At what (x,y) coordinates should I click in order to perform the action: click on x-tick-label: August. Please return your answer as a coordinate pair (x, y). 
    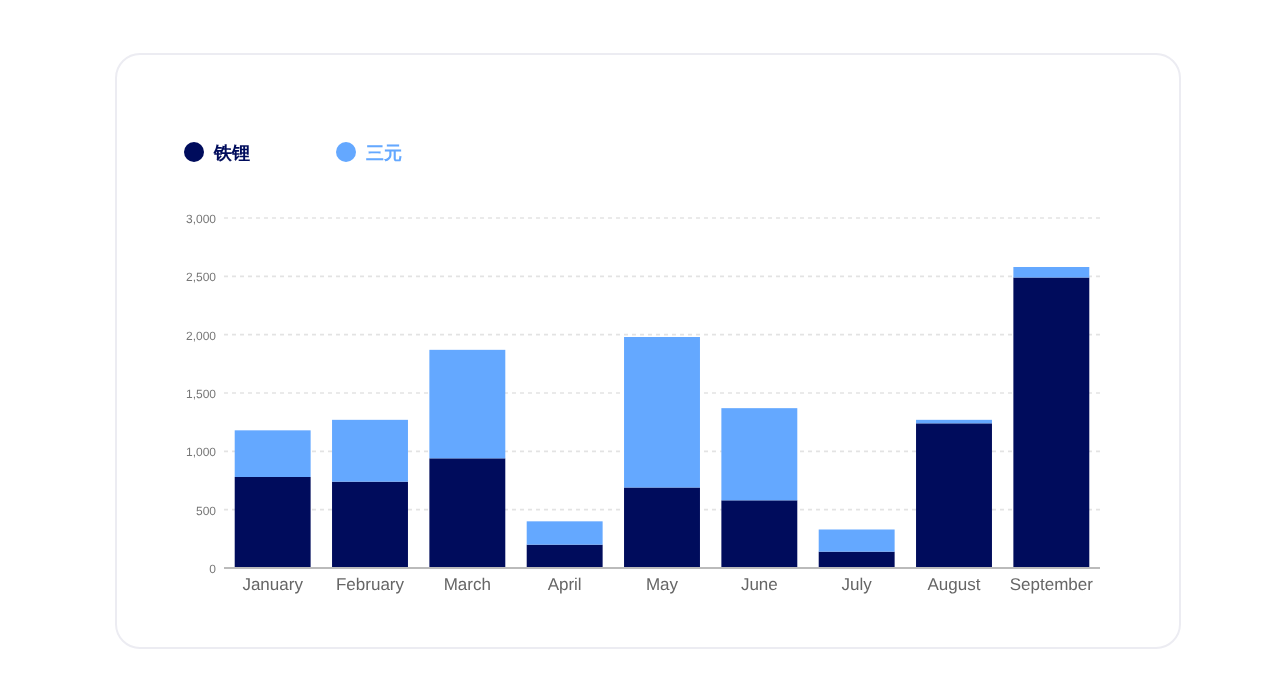
    Looking at the image, I should click on (954, 584).